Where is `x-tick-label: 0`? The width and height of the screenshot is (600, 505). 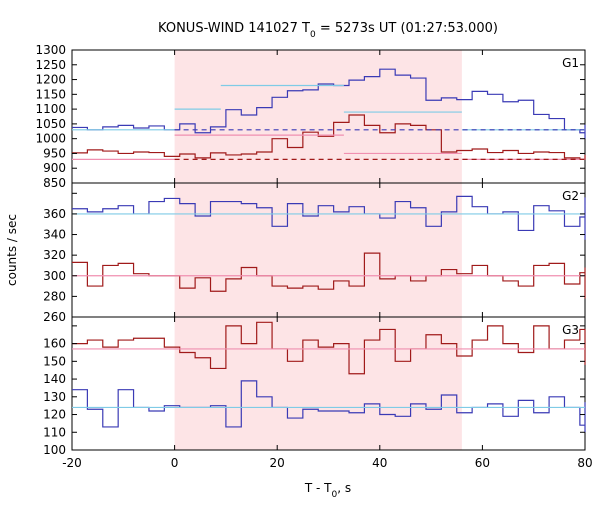 x-tick-label: 0 is located at coordinates (175, 463).